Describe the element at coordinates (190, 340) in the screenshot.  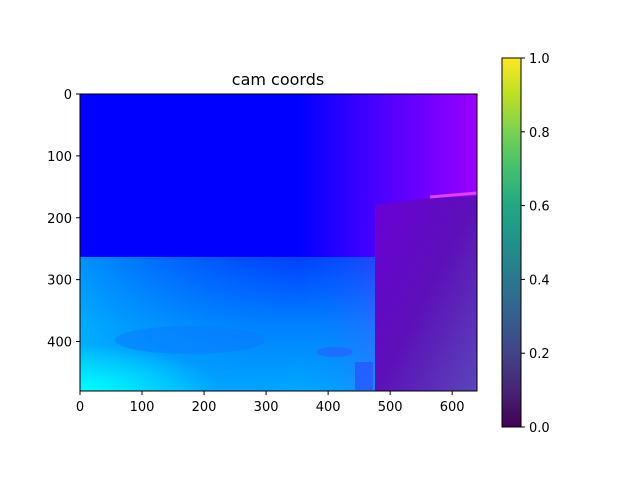
I see `floor-object` at that location.